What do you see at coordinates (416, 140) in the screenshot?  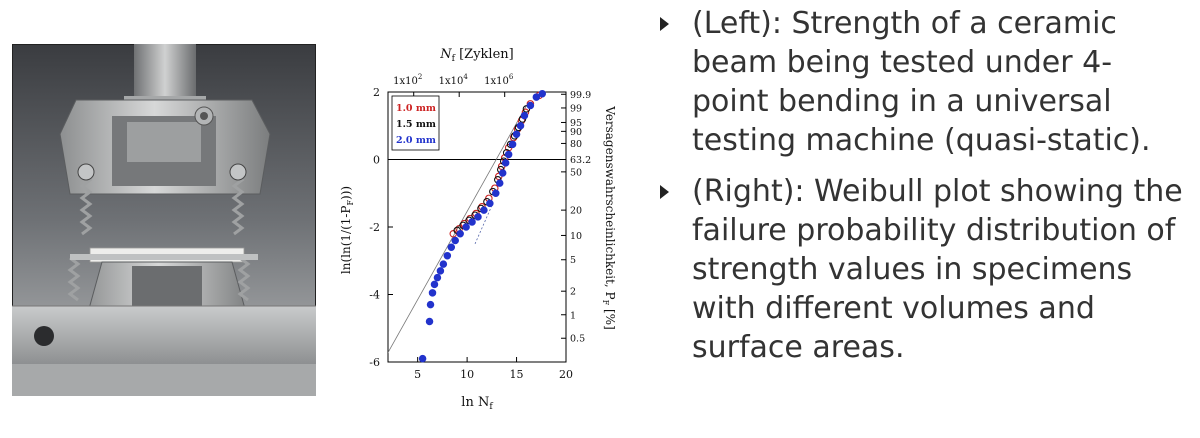 I see `legend-item-3: 2.0 mm` at bounding box center [416, 140].